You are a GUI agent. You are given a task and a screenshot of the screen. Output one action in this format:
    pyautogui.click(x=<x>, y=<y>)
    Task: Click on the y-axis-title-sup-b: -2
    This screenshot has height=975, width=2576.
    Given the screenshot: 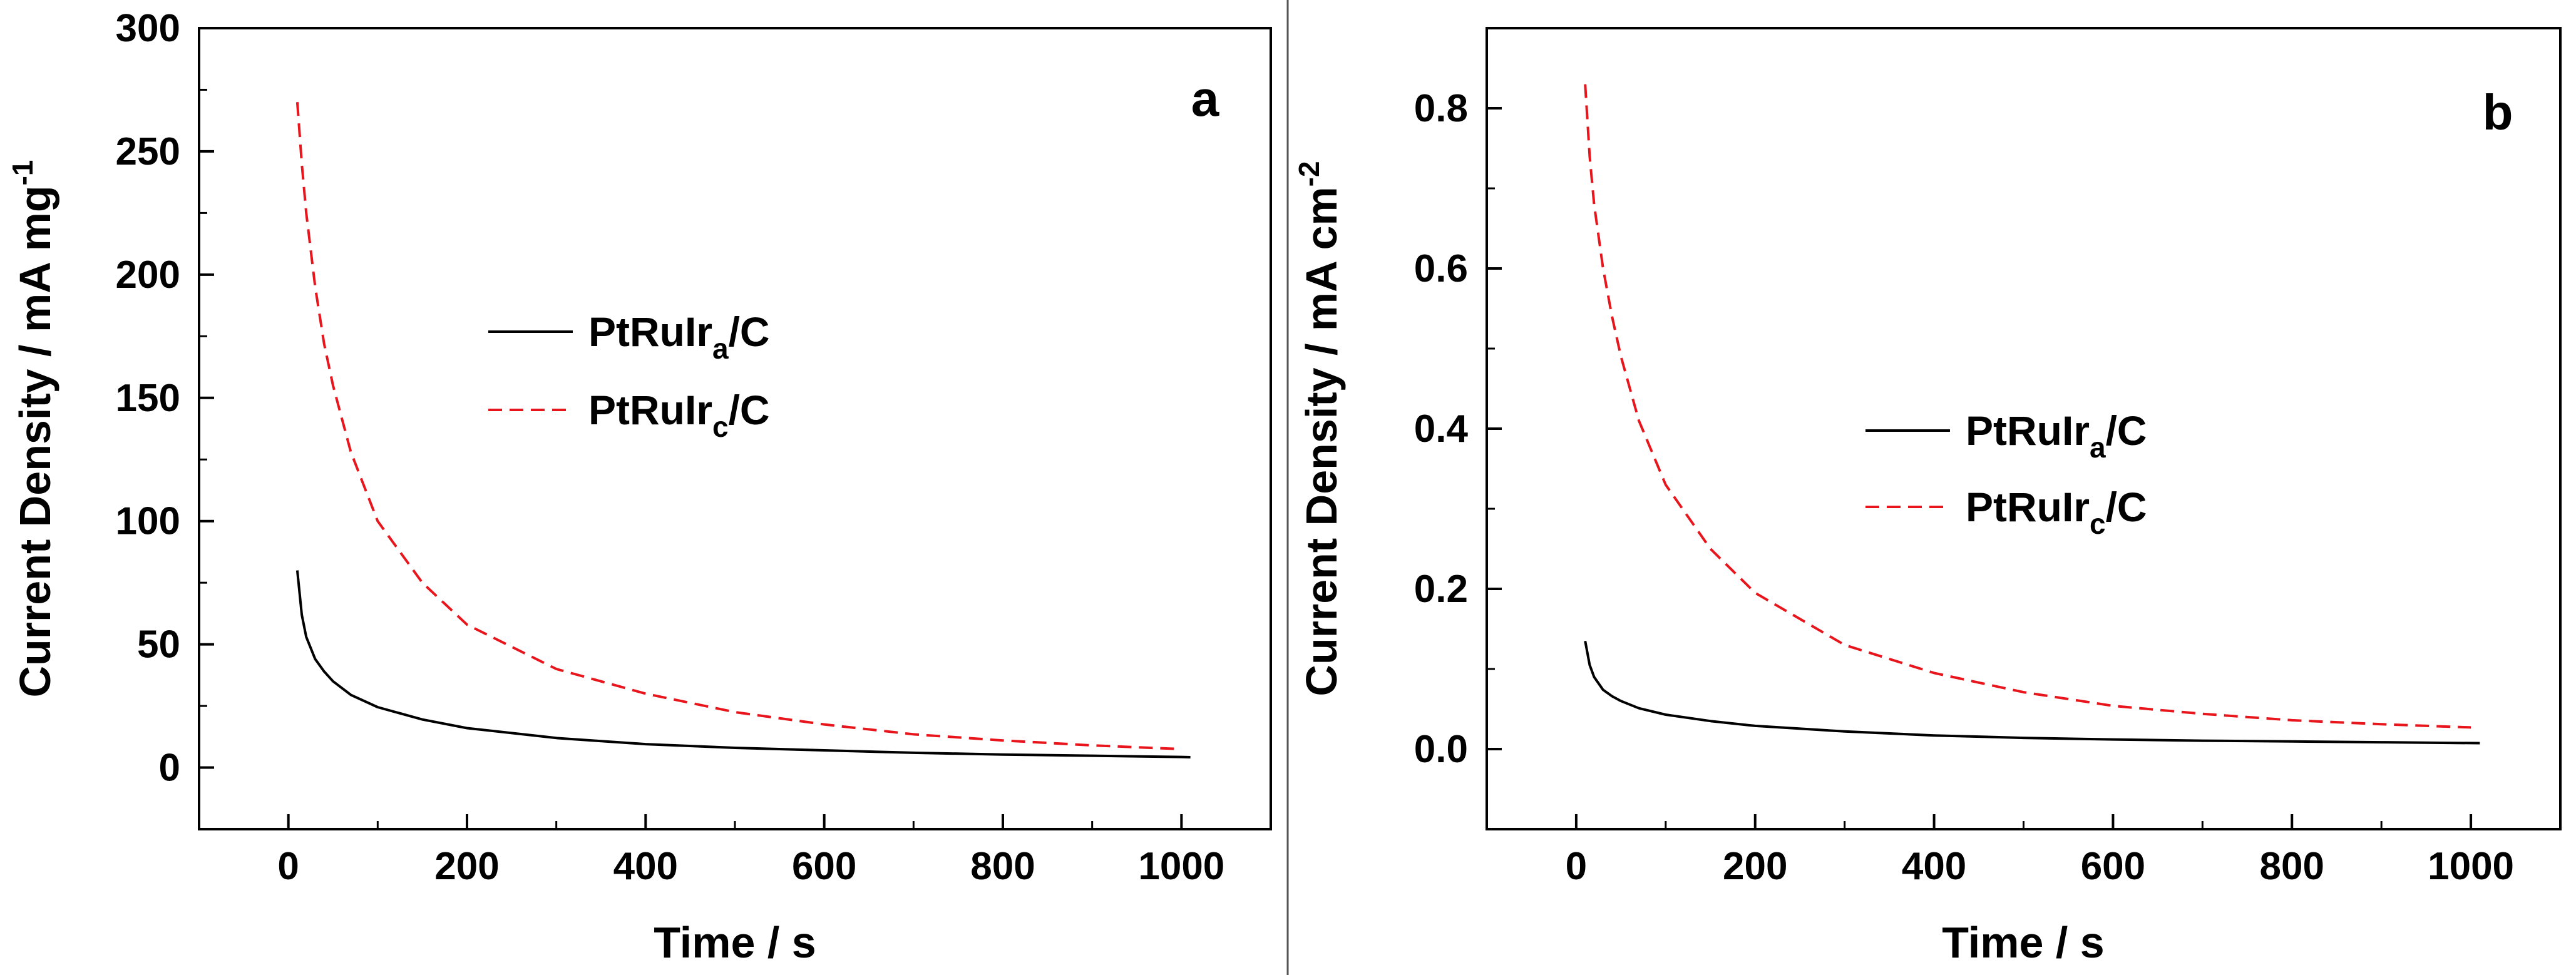 What is the action you would take?
    pyautogui.click(x=1309, y=173)
    